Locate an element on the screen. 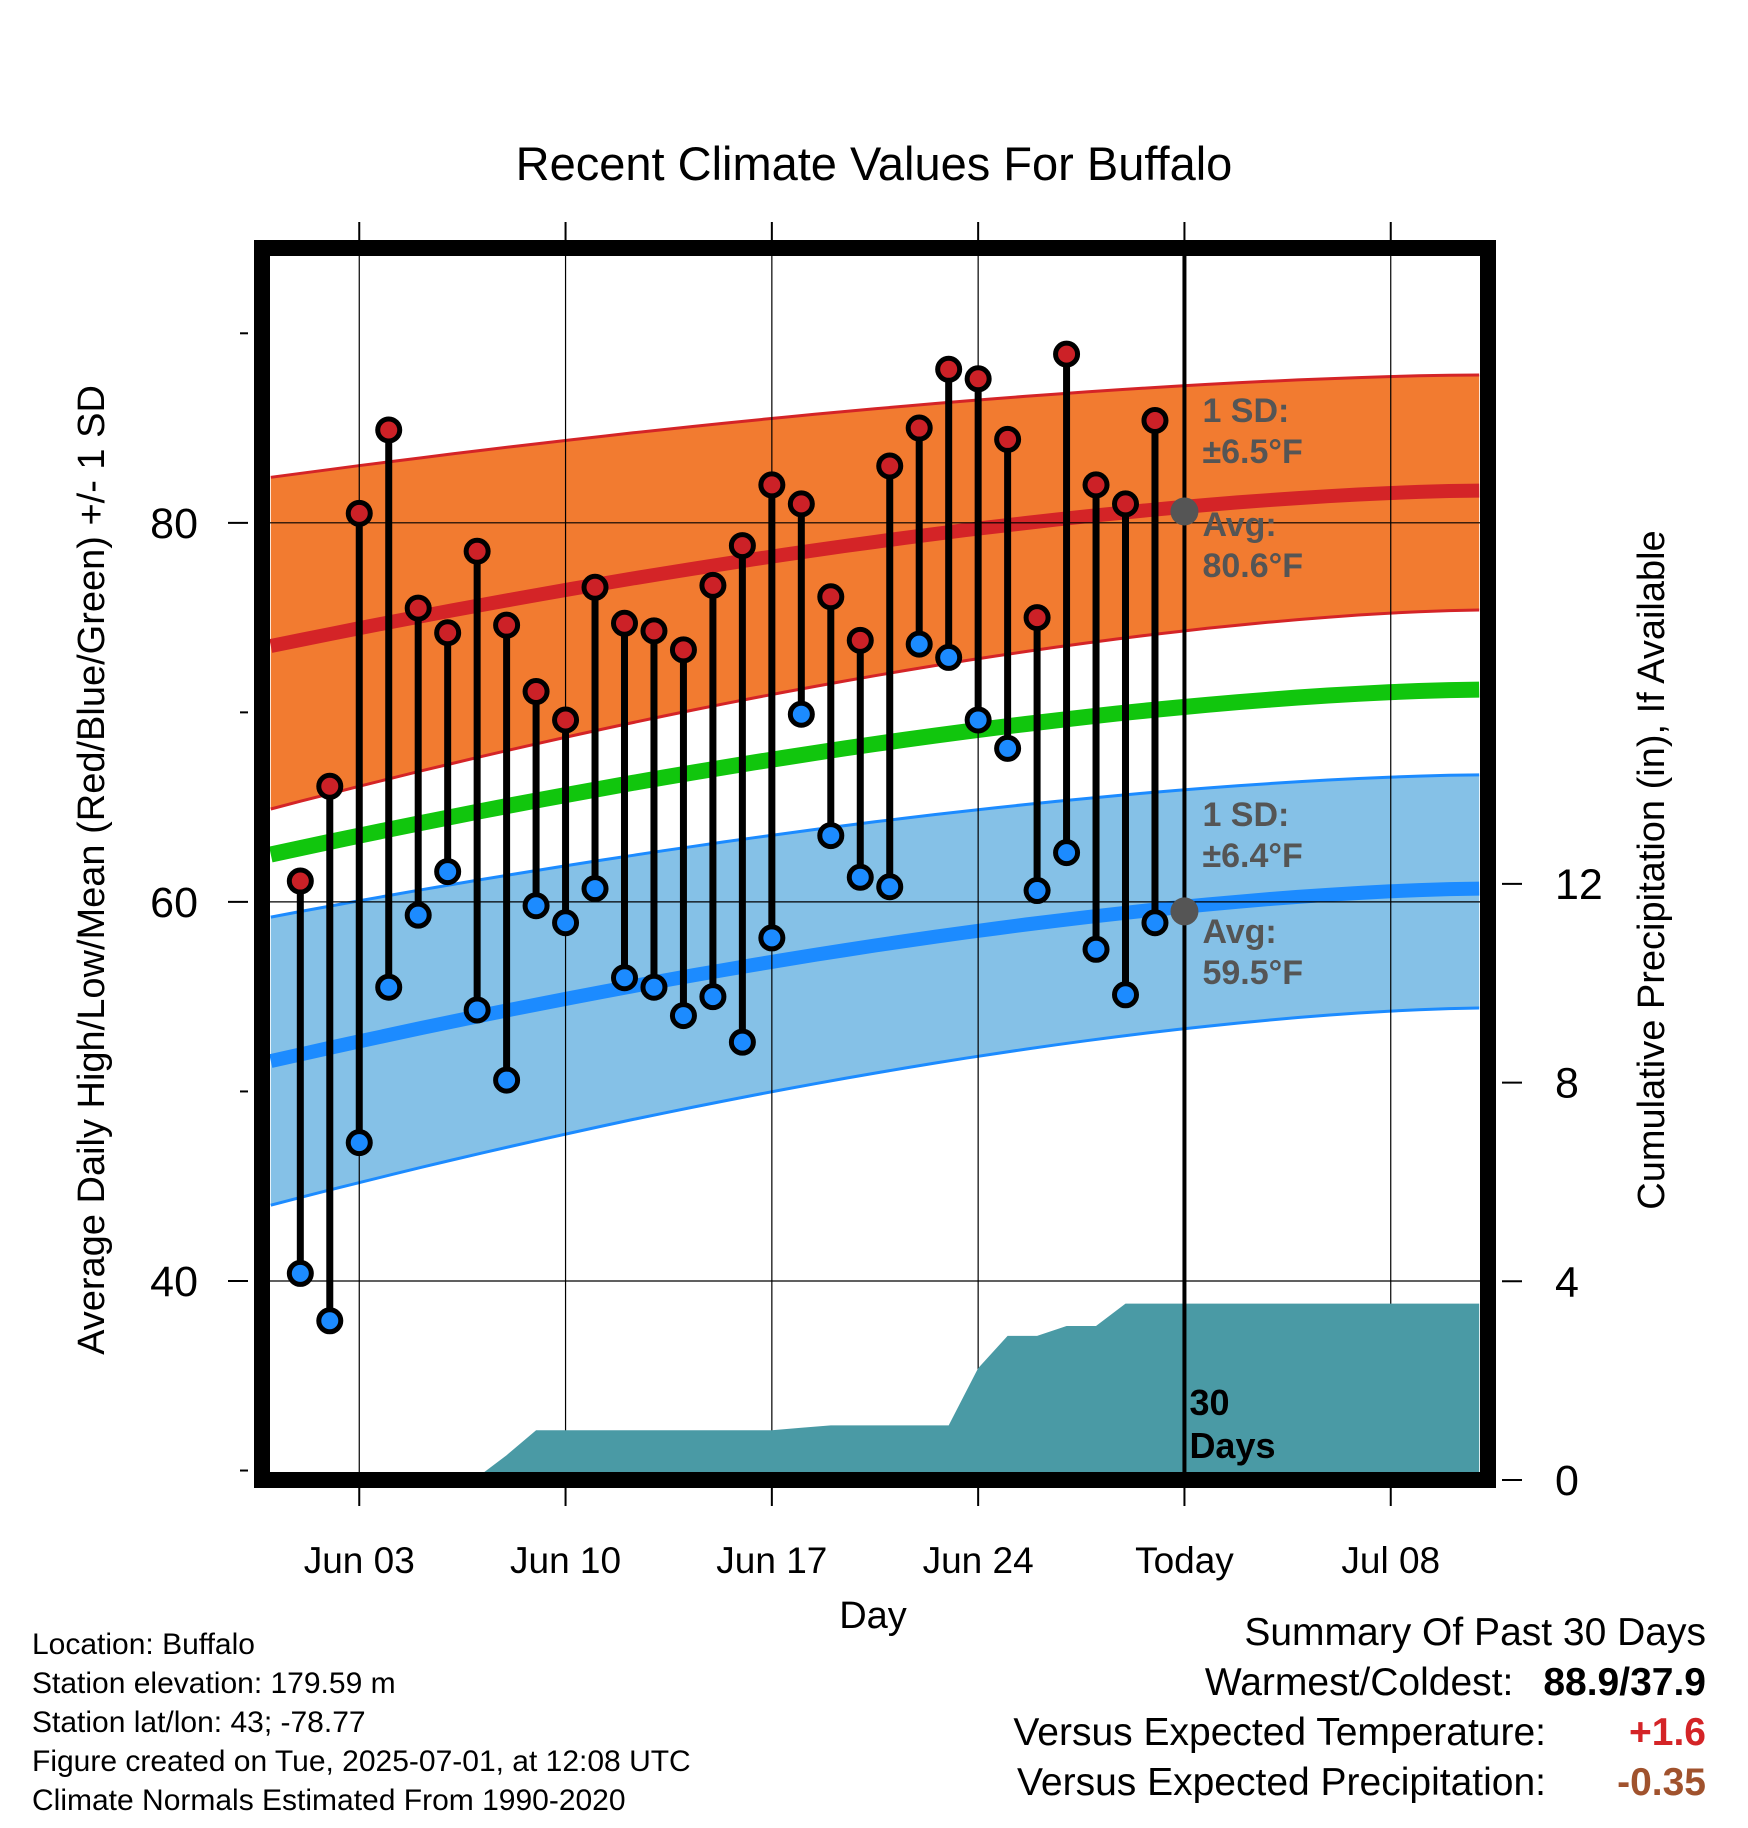  high-sd-value: ±6.5°F is located at coordinates (1252, 452).